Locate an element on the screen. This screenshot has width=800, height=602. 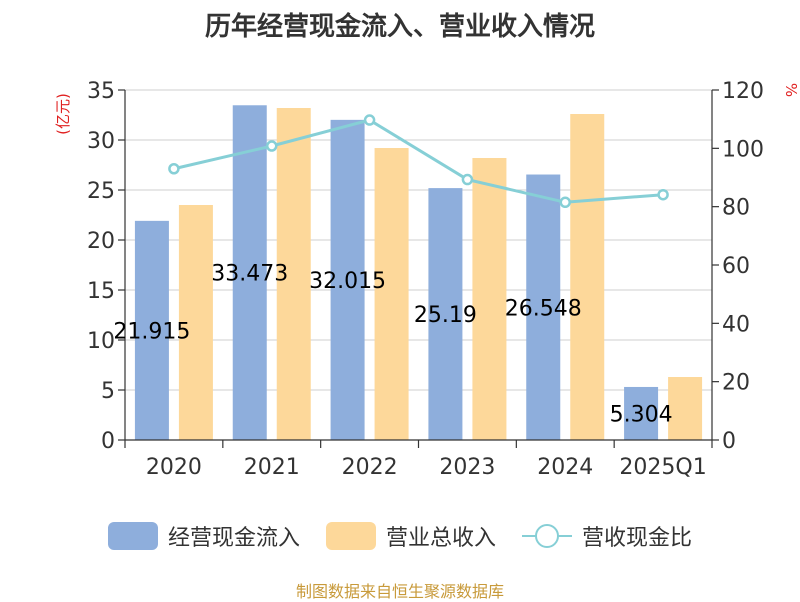
x-tick-label: 2023 is located at coordinates (467, 467).